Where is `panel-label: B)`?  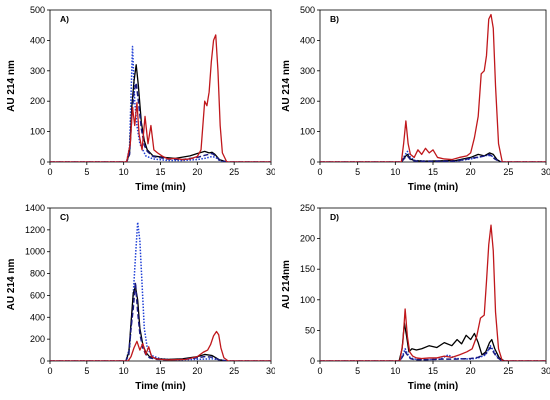
panel-label: B) is located at coordinates (334, 19).